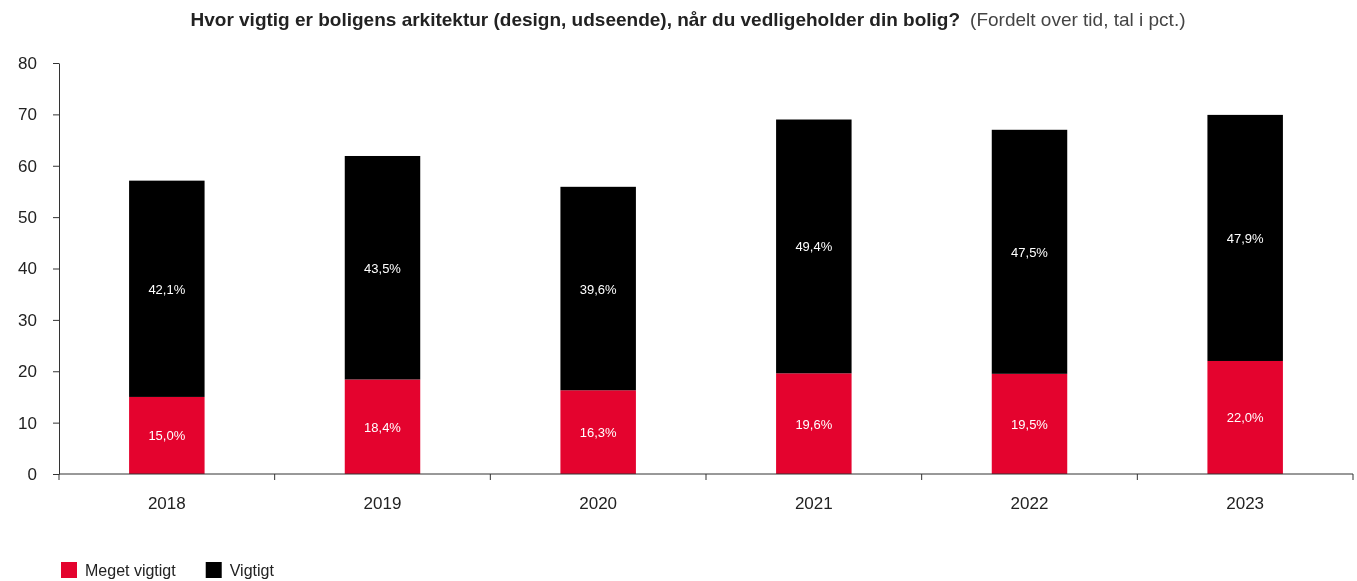  I want to click on x-tick-label: 2023, so click(1245, 503).